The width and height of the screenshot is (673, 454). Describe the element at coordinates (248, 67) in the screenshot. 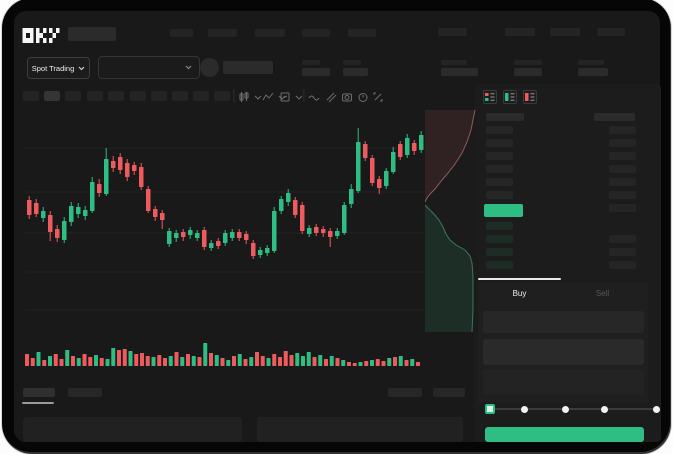

I see `pair-name-placeholder` at that location.